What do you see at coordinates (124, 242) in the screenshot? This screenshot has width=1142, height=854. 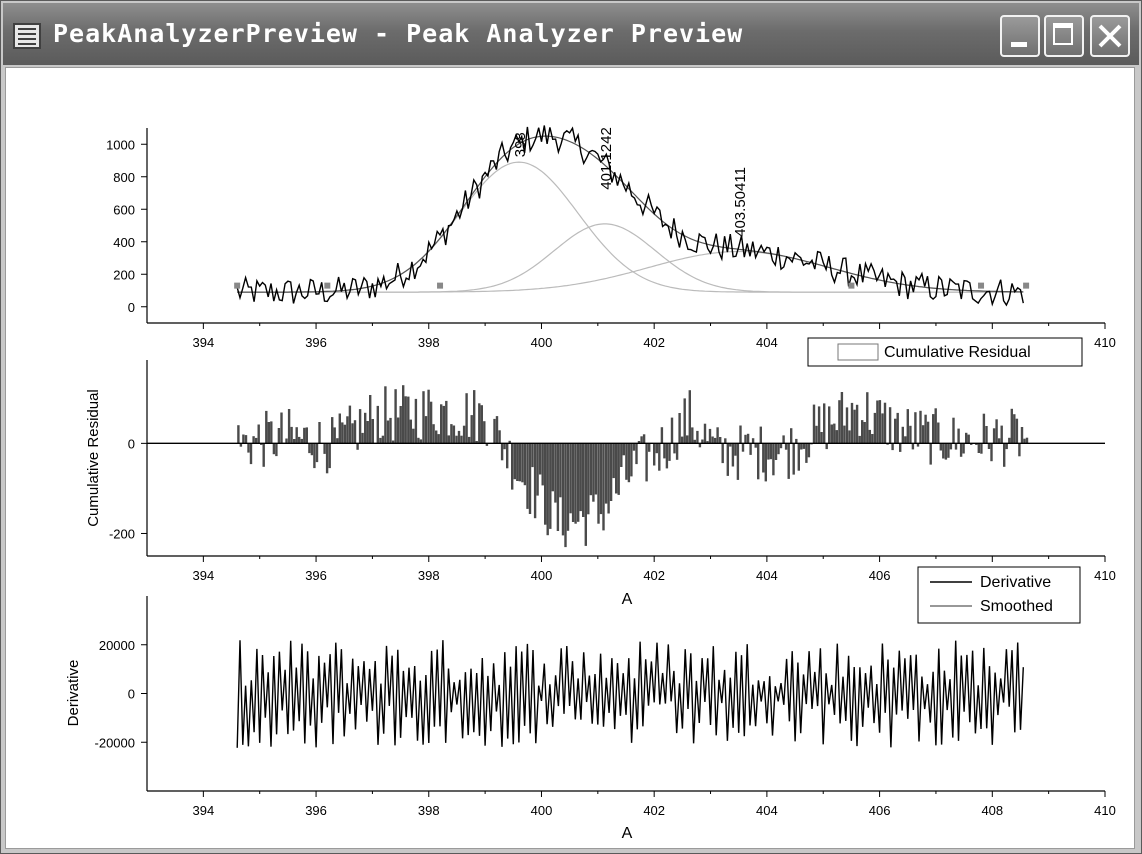 I see `y-tick-label: 400` at bounding box center [124, 242].